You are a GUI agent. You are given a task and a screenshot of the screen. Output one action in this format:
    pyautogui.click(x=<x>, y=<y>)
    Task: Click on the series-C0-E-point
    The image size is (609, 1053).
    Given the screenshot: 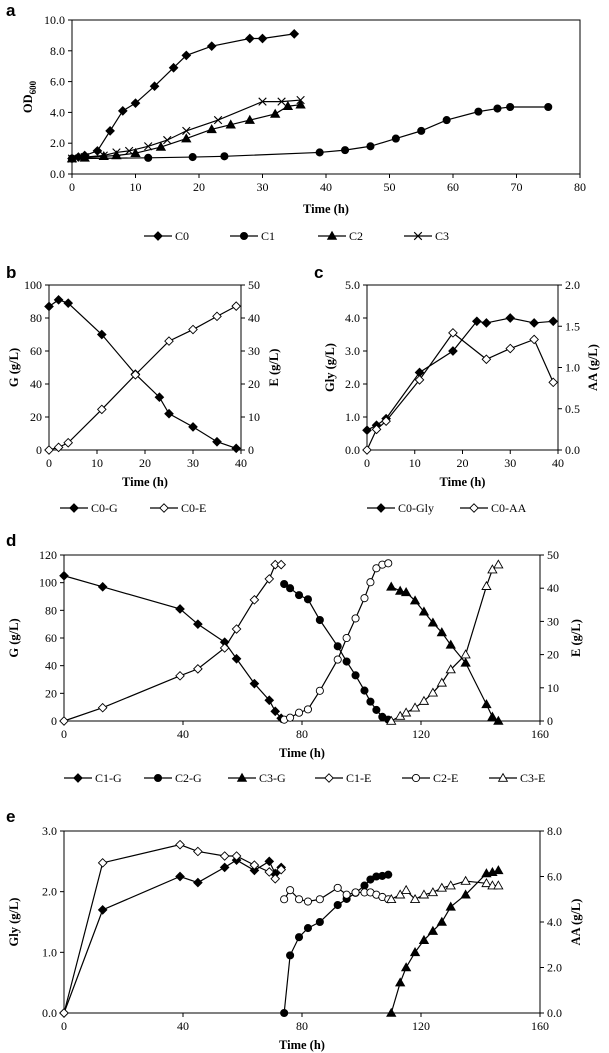 What is the action you would take?
    pyautogui.click(x=49, y=450)
    